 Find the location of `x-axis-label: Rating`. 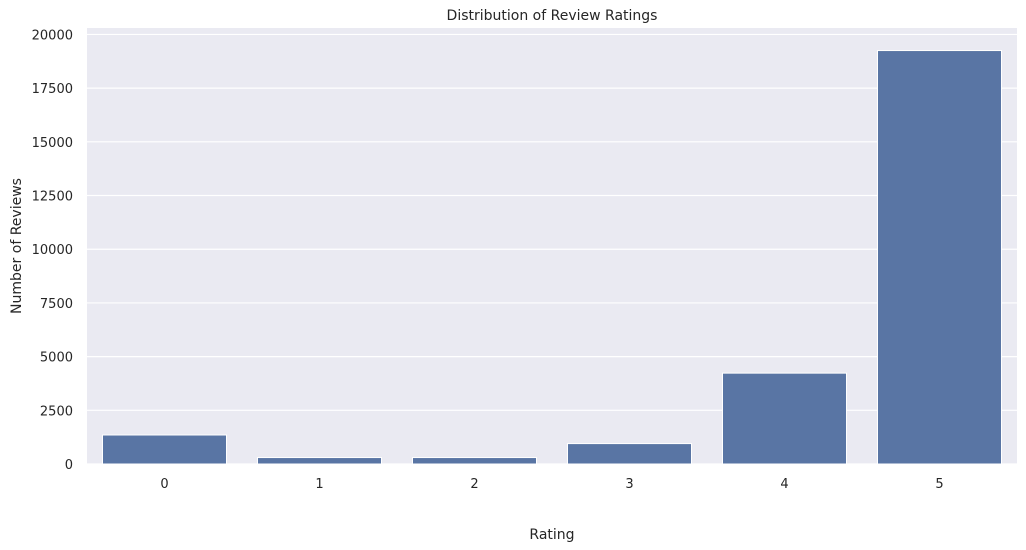

x-axis-label: Rating is located at coordinates (551, 535).